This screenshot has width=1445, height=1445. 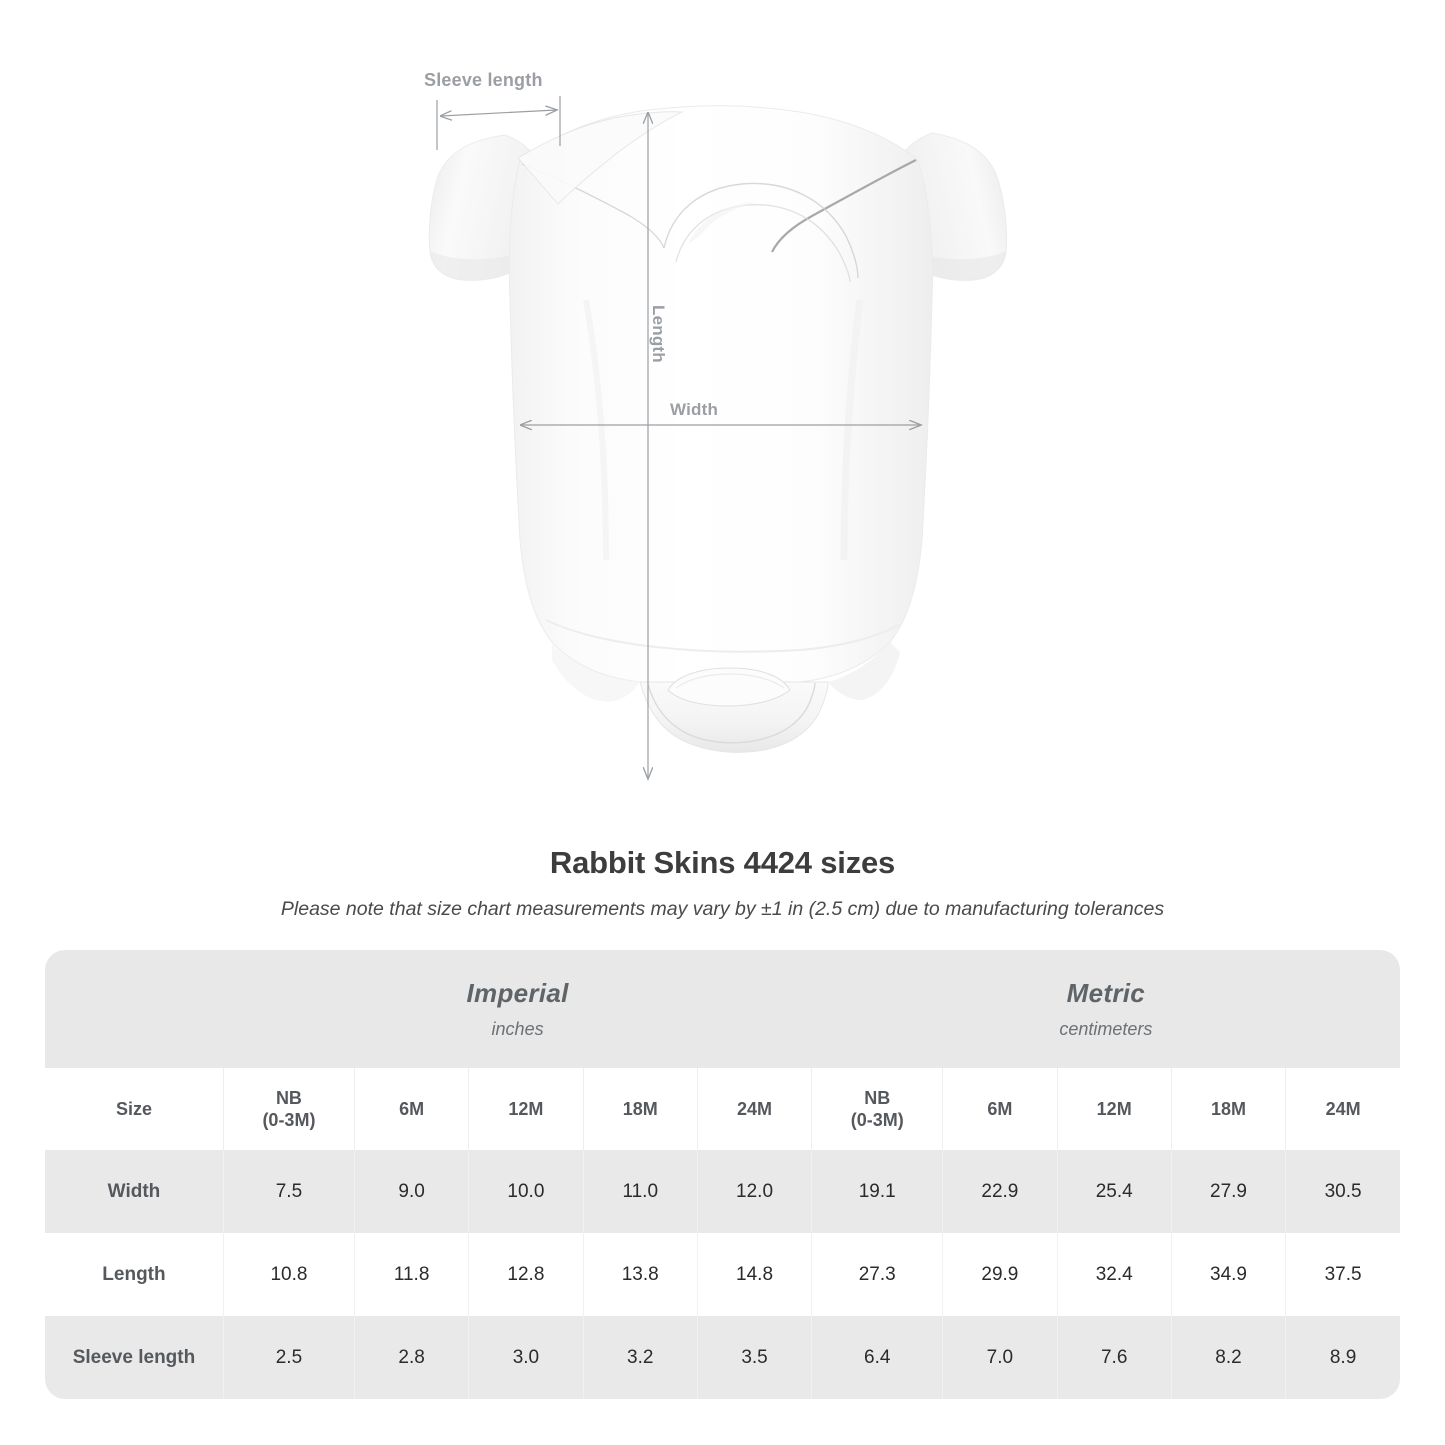 I want to click on cell-width-metric-24m: 30.5, so click(x=1342, y=1191).